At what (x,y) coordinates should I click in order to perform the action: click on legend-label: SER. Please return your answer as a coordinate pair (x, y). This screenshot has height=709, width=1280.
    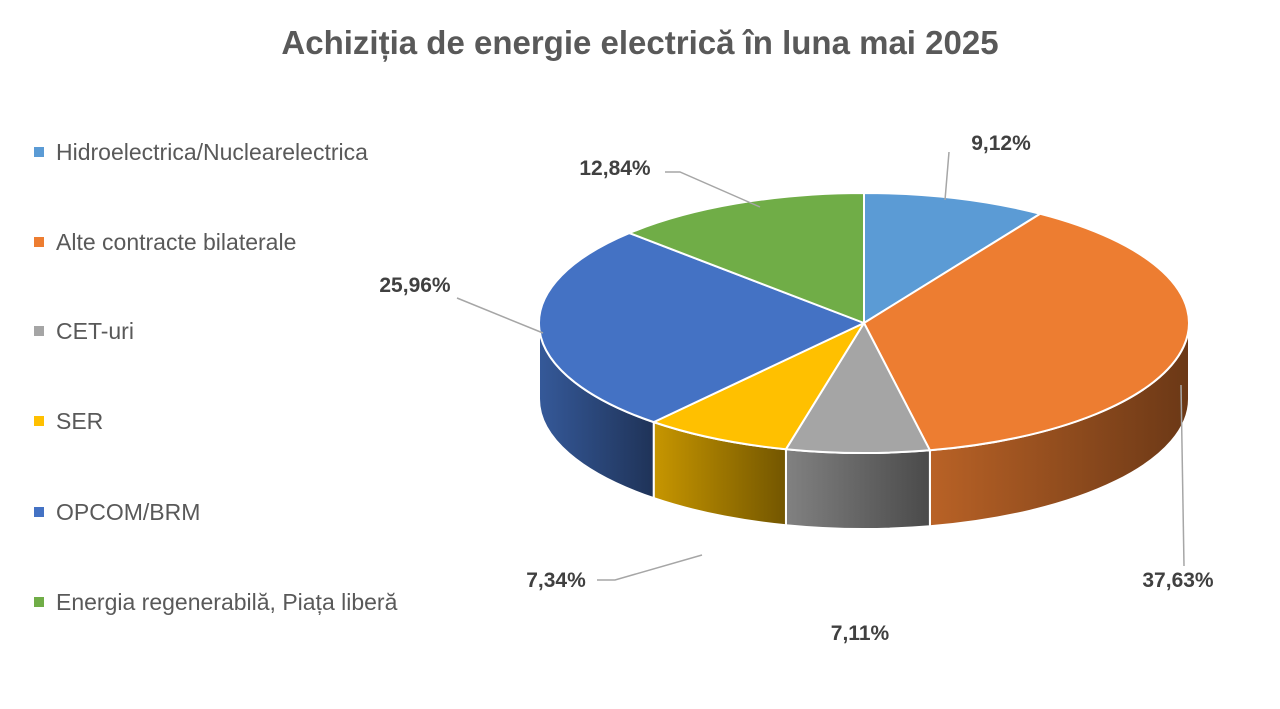
    Looking at the image, I should click on (80, 421).